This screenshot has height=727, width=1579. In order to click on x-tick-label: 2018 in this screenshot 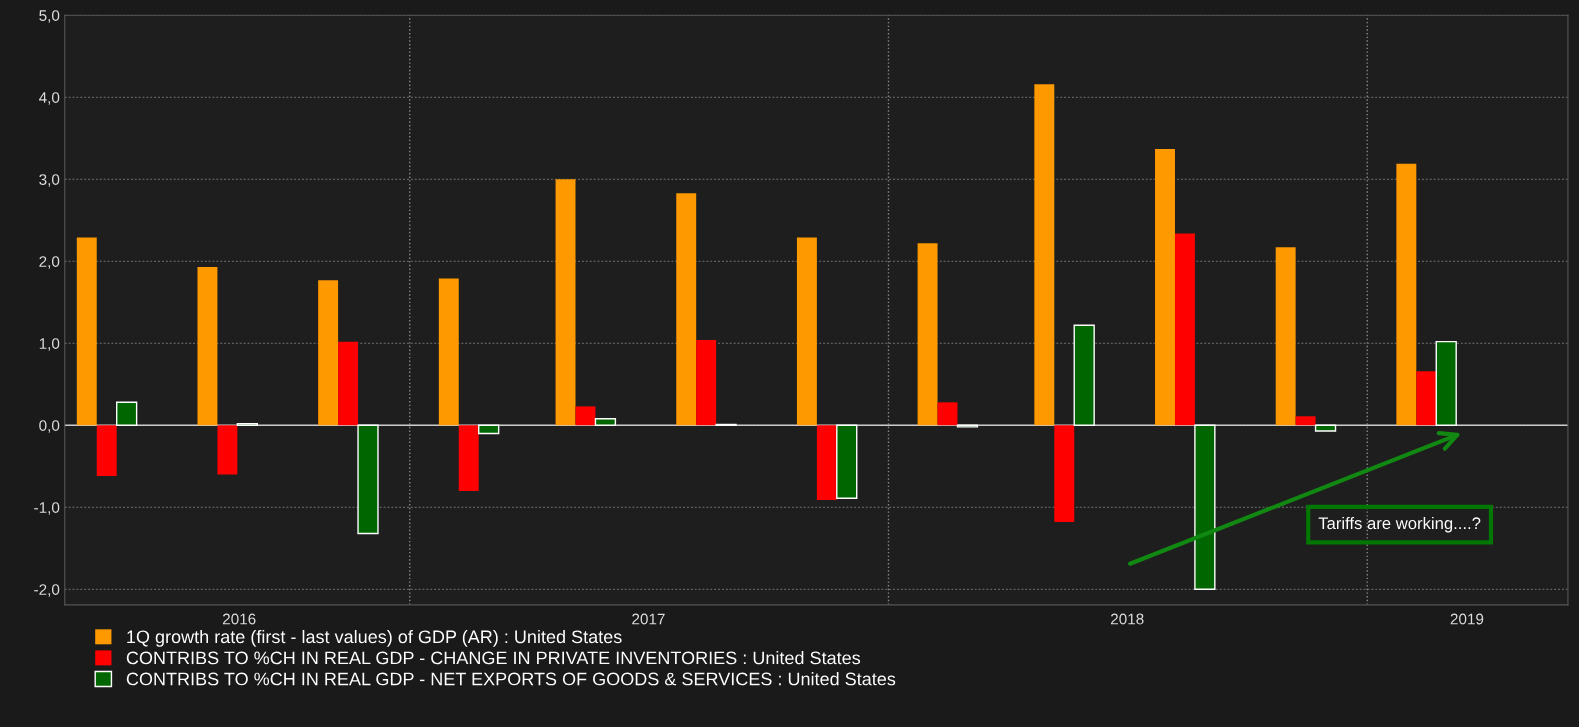, I will do `click(1127, 619)`.